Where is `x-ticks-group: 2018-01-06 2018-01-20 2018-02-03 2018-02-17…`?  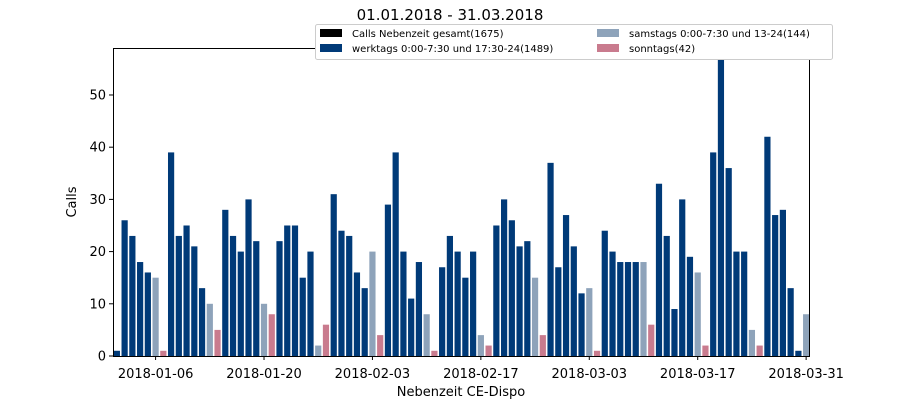
x-ticks-group: 2018-01-06 2018-01-20 2018-02-03 2018-02-17… is located at coordinates (481, 369).